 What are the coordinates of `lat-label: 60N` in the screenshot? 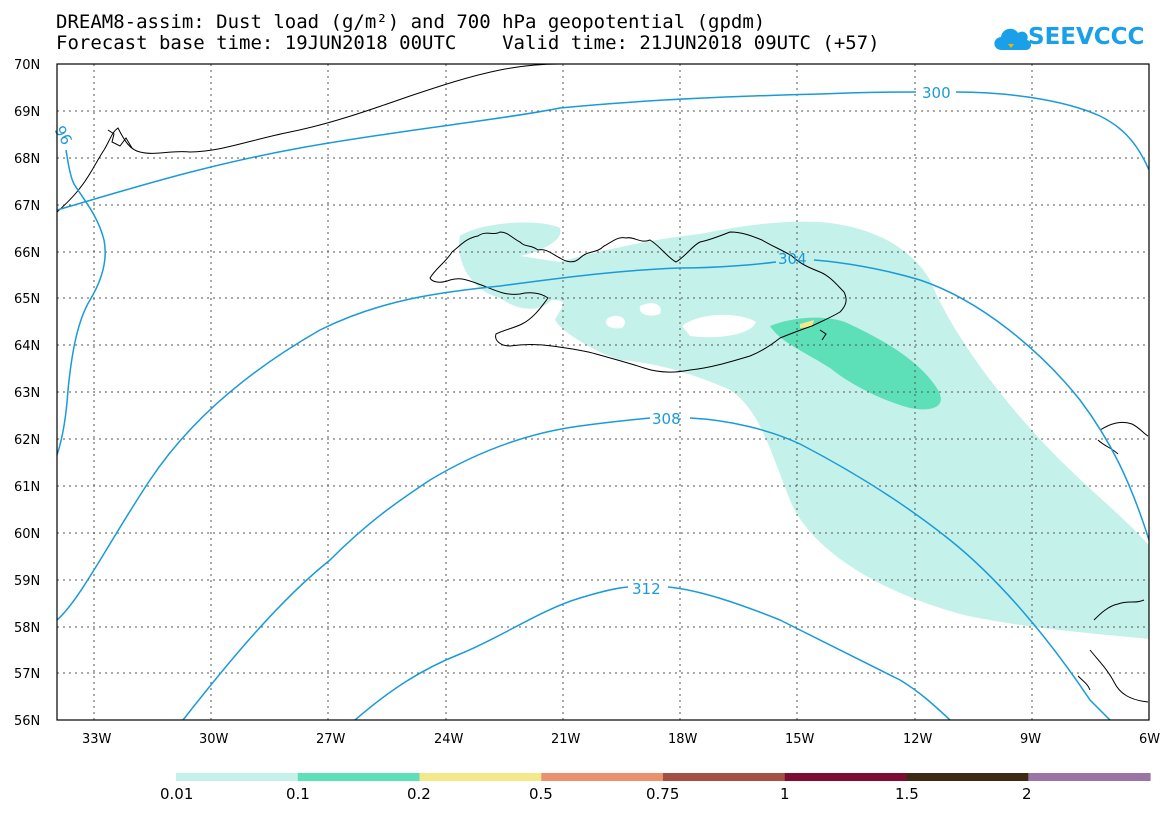 It's located at (27, 534).